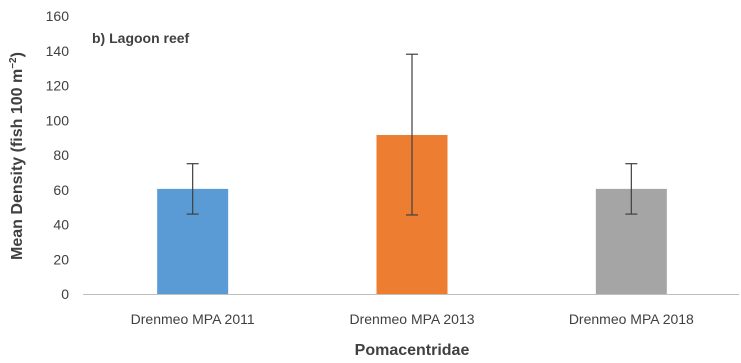 The height and width of the screenshot is (363, 741). I want to click on y-axis: 0 20 40 60 80 100 120 140 160, so click(58, 155).